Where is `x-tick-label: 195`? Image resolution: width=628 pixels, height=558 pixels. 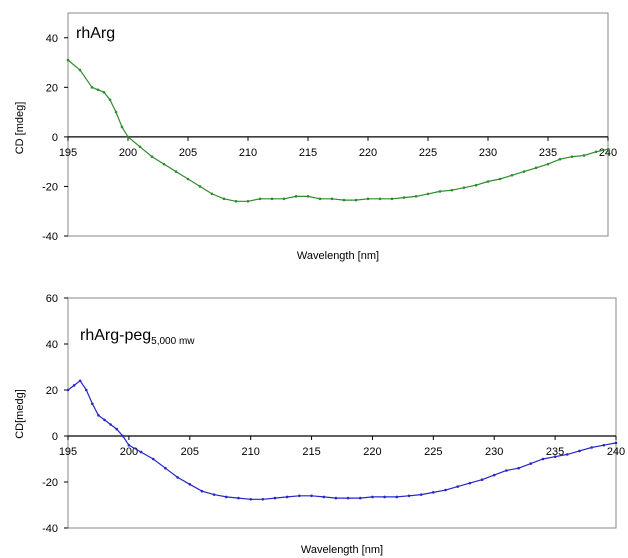 x-tick-label: 195 is located at coordinates (68, 452).